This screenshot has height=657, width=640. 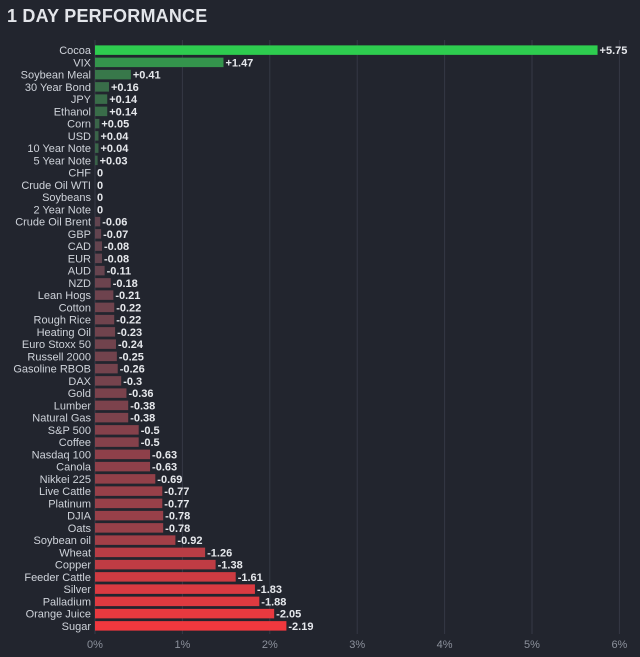 What do you see at coordinates (132, 370) in the screenshot?
I see `value-label: -0.26` at bounding box center [132, 370].